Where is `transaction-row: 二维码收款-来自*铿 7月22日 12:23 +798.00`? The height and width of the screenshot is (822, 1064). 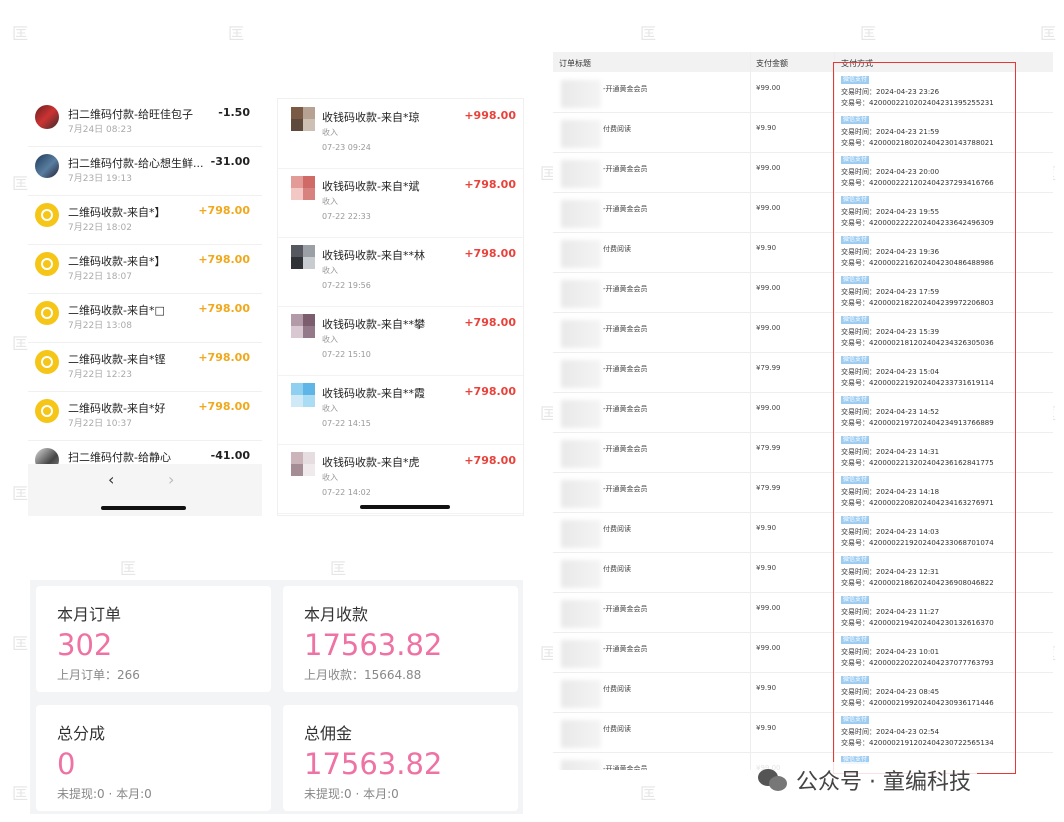
transaction-row: 二维码收款-来自*铿 7月22日 12:23 +798.00 is located at coordinates (145, 367).